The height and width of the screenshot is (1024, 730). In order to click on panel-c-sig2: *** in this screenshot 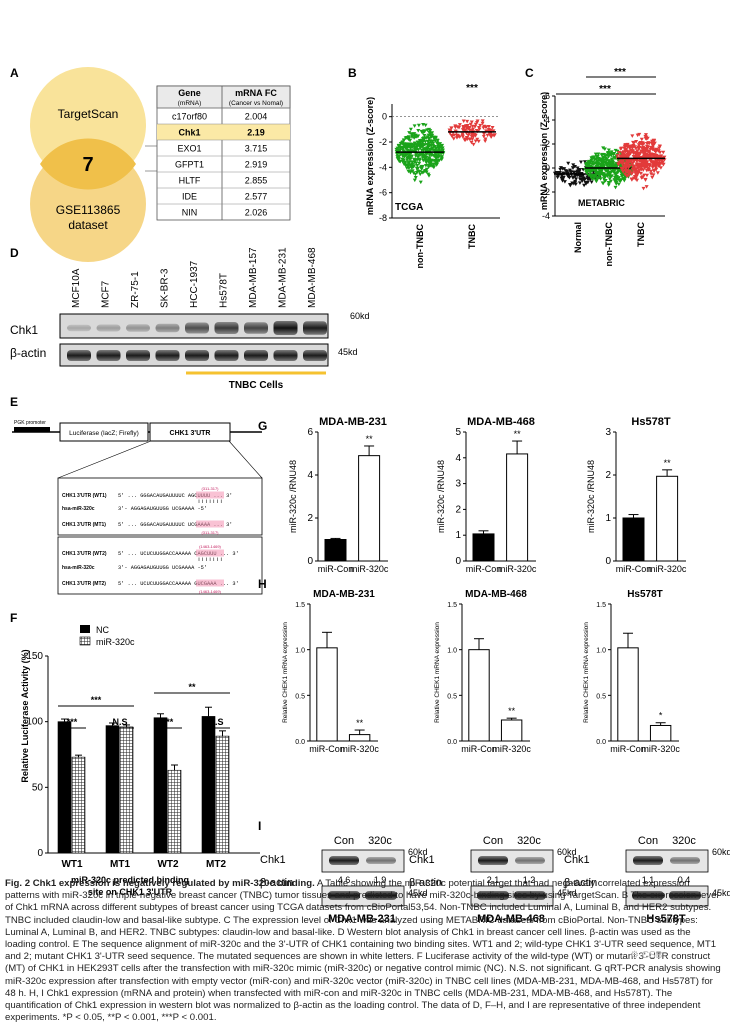, I will do `click(605, 89)`.